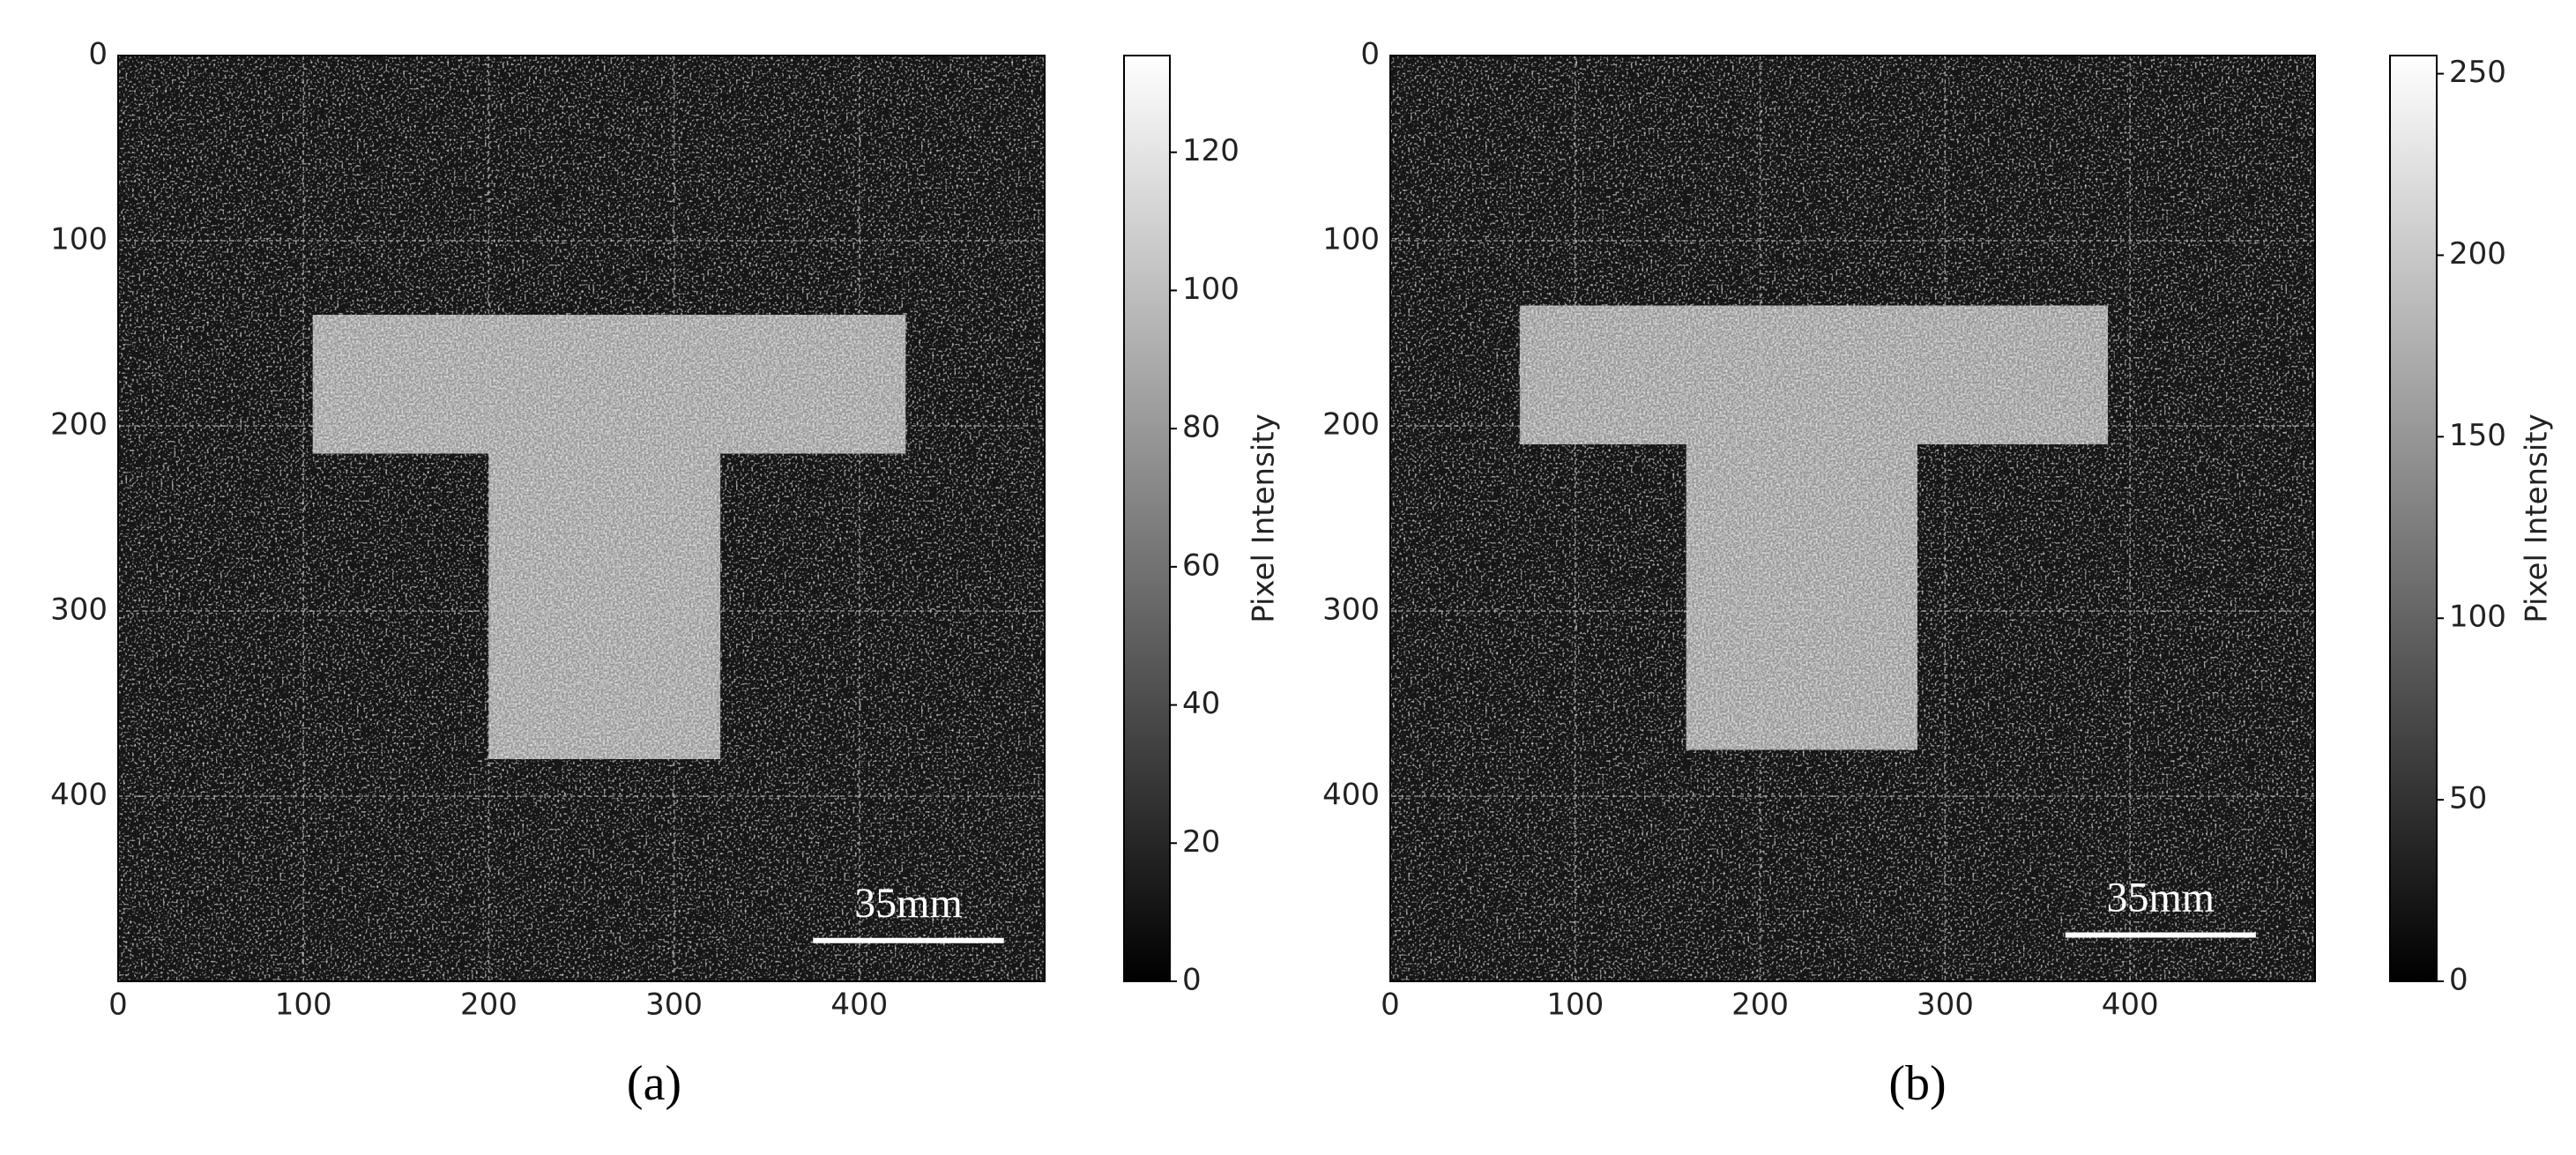  I want to click on colorbar-tick-label: 20, so click(1201, 842).